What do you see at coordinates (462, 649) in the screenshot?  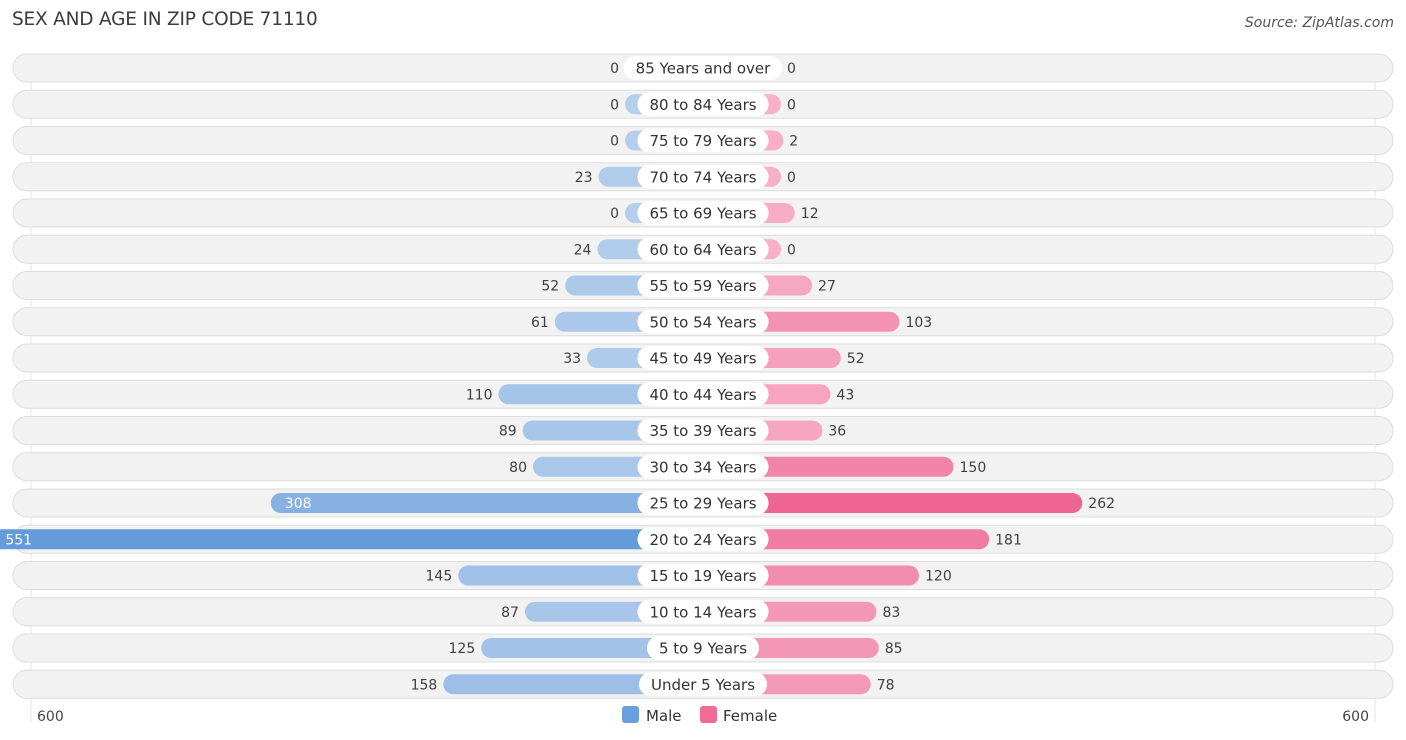 I see `male-value-label: 125` at bounding box center [462, 649].